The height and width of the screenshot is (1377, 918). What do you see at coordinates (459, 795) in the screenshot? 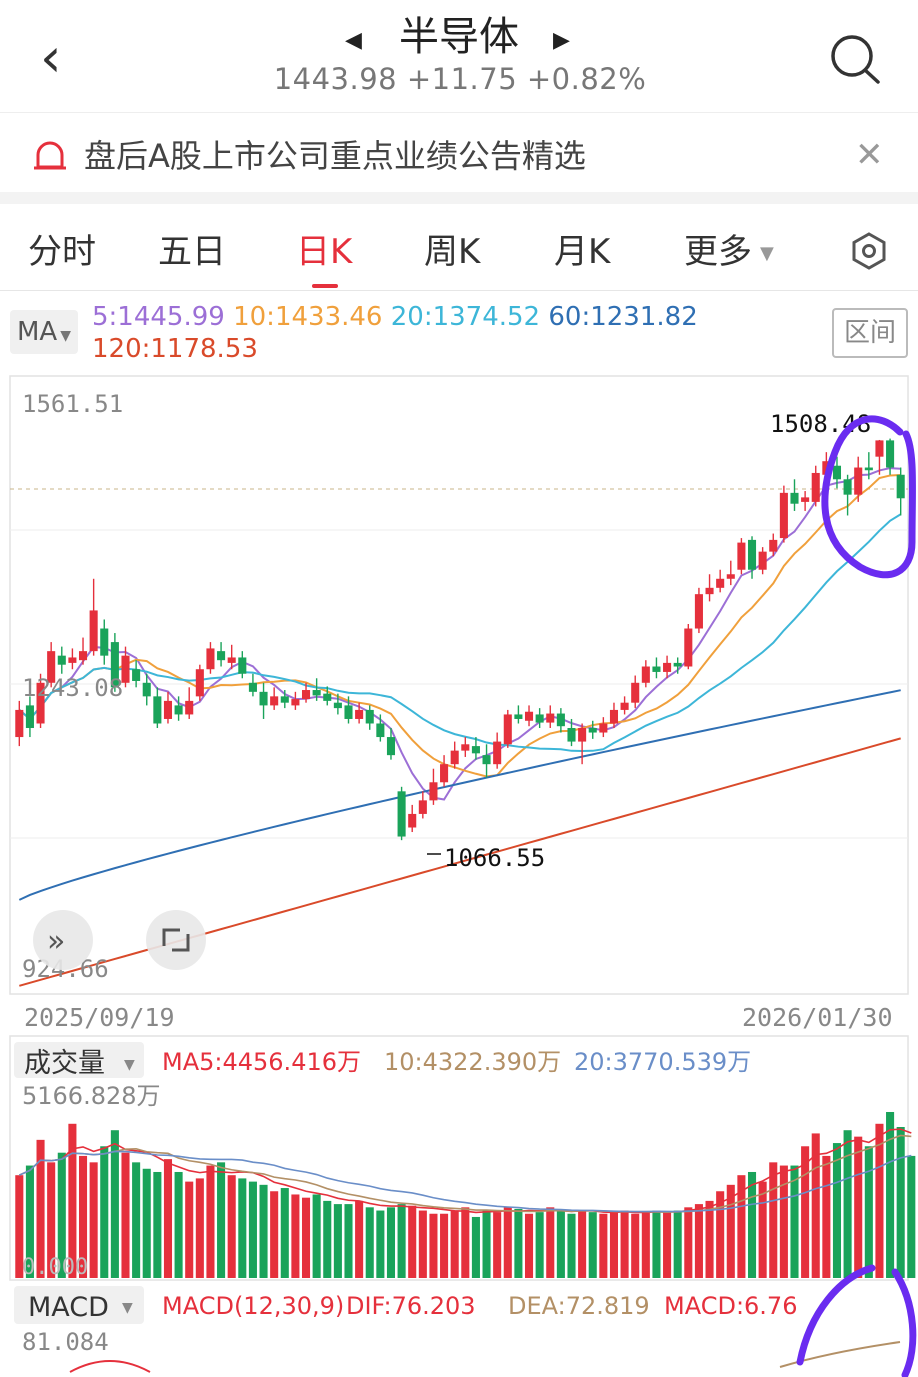
I see `ma60-line` at bounding box center [459, 795].